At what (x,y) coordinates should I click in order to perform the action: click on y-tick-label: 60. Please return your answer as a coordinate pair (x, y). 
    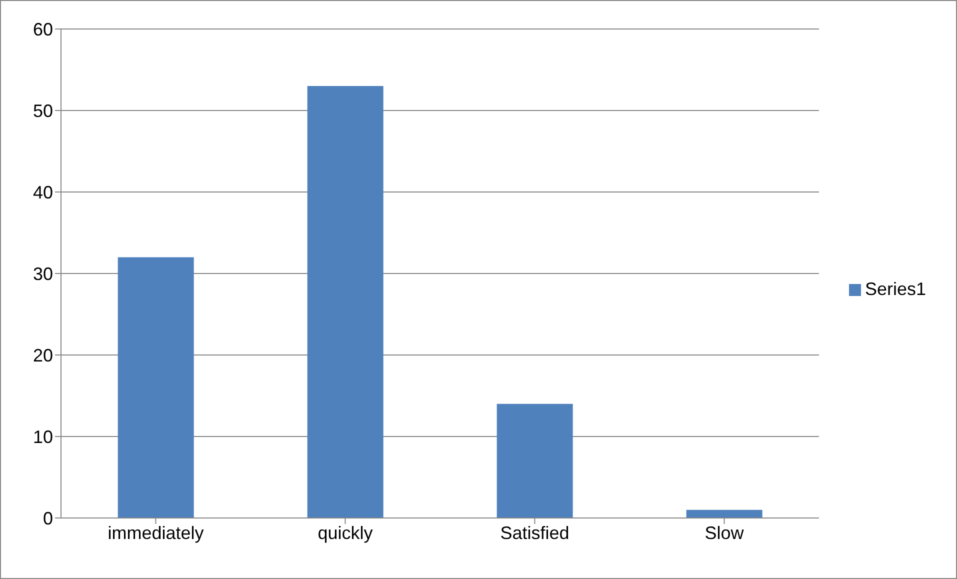
    Looking at the image, I should click on (42, 29).